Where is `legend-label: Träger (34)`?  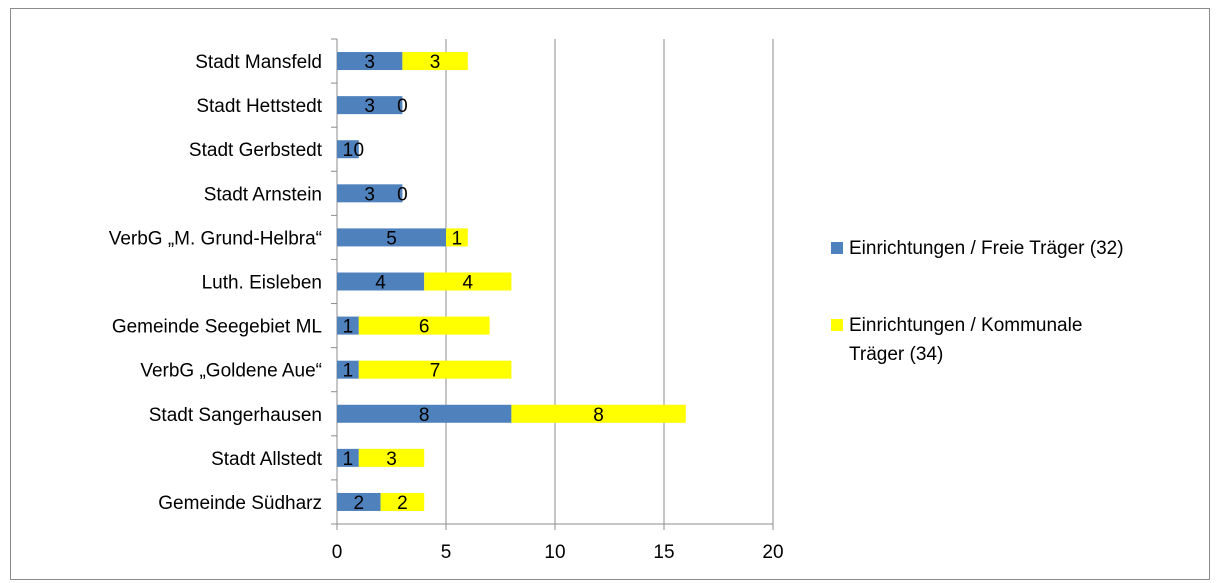
legend-label: Träger (34) is located at coordinates (896, 354).